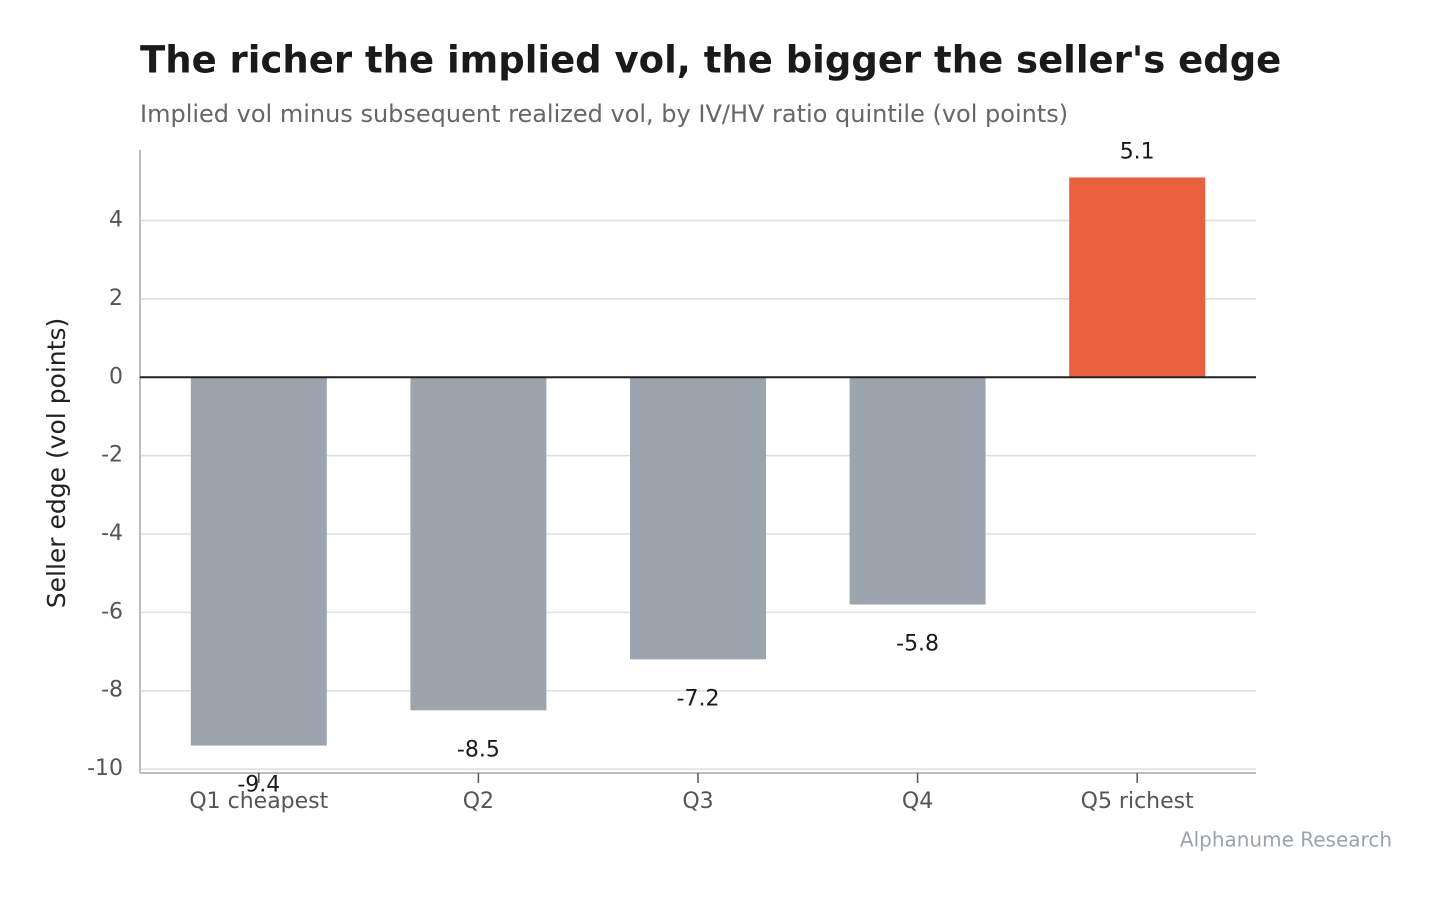  I want to click on y-tick-label: 0, so click(116, 376).